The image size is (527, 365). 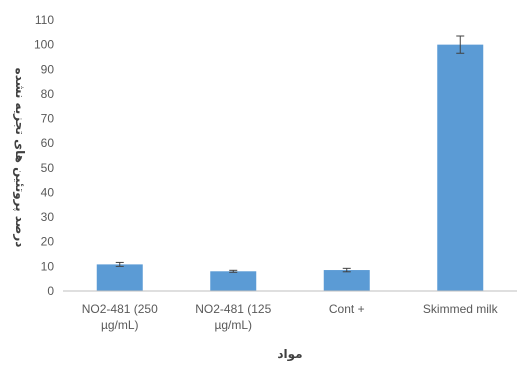 I want to click on y-tick-label-50: 50, so click(x=48, y=168).